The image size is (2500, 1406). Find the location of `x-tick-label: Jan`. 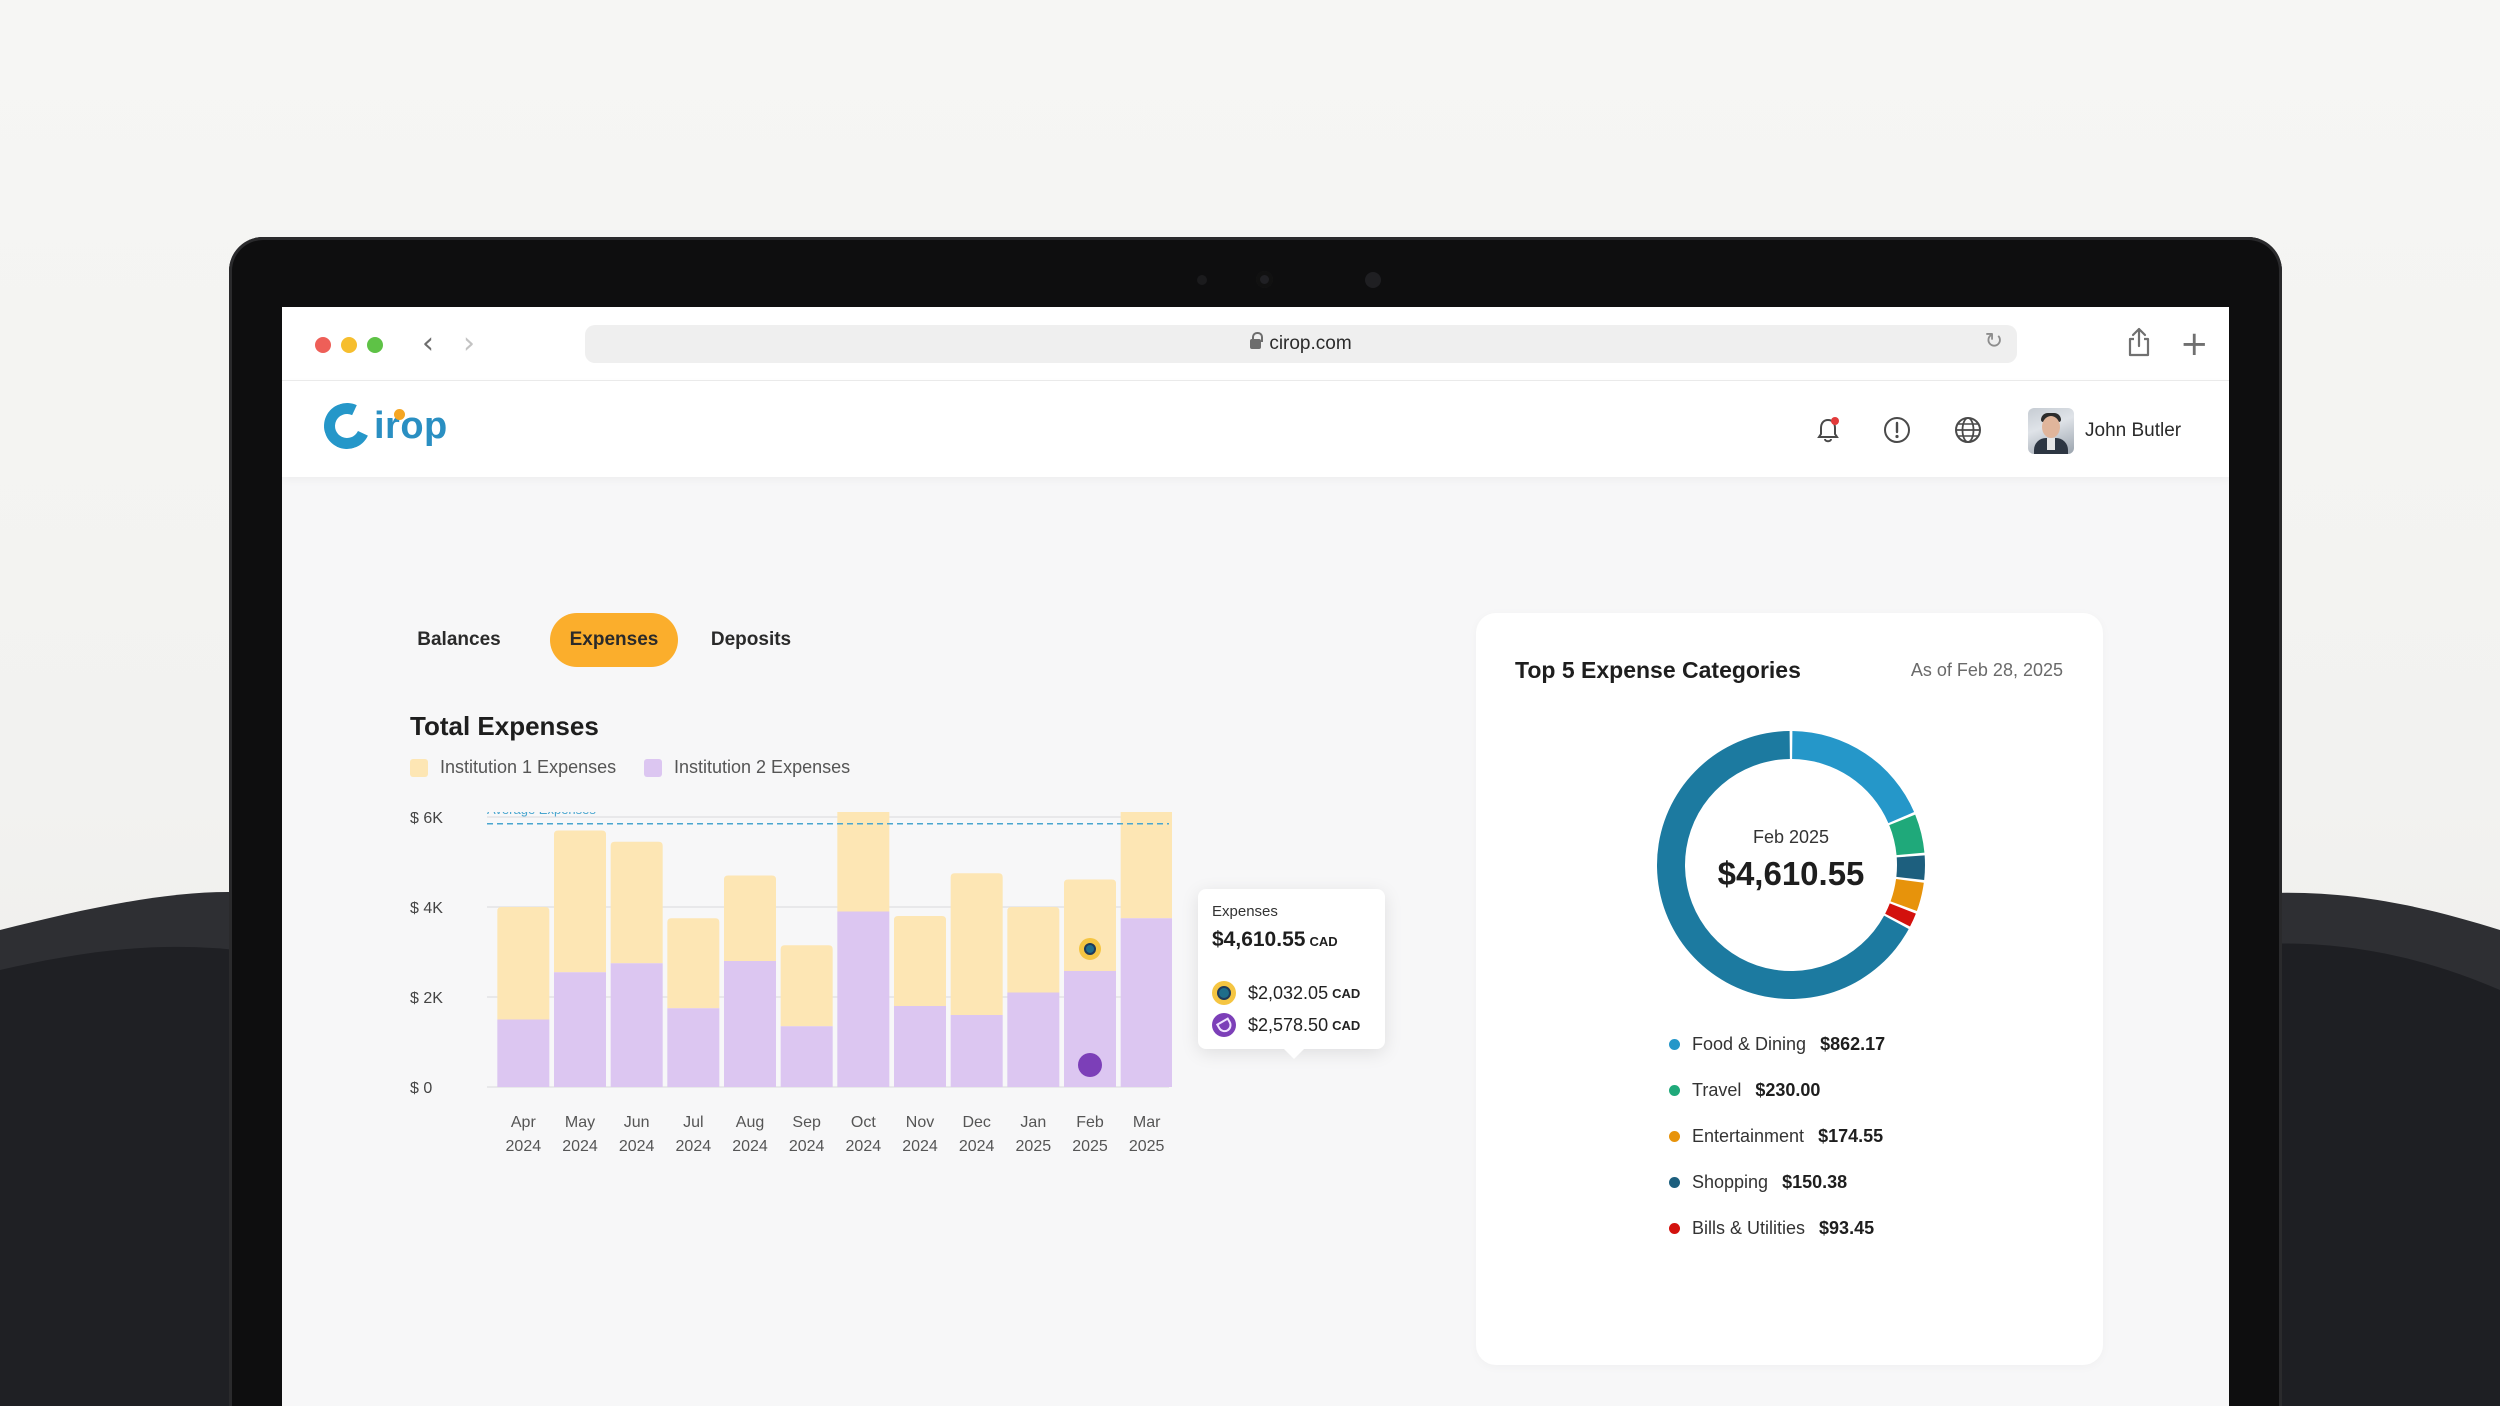

x-tick-label: Jan is located at coordinates (1033, 1122).